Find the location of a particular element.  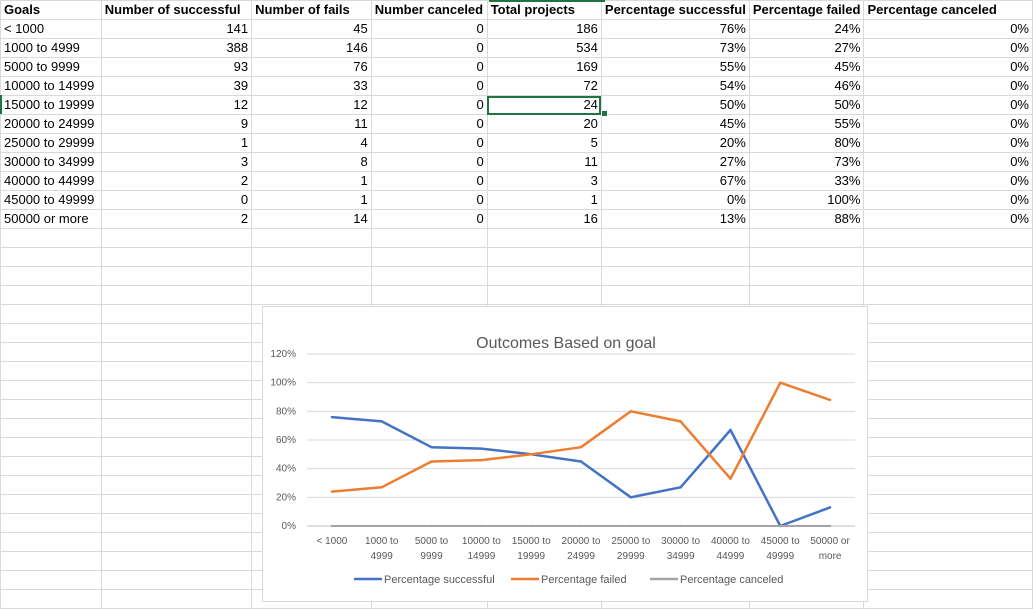

value-cell: 3 is located at coordinates (544, 181).